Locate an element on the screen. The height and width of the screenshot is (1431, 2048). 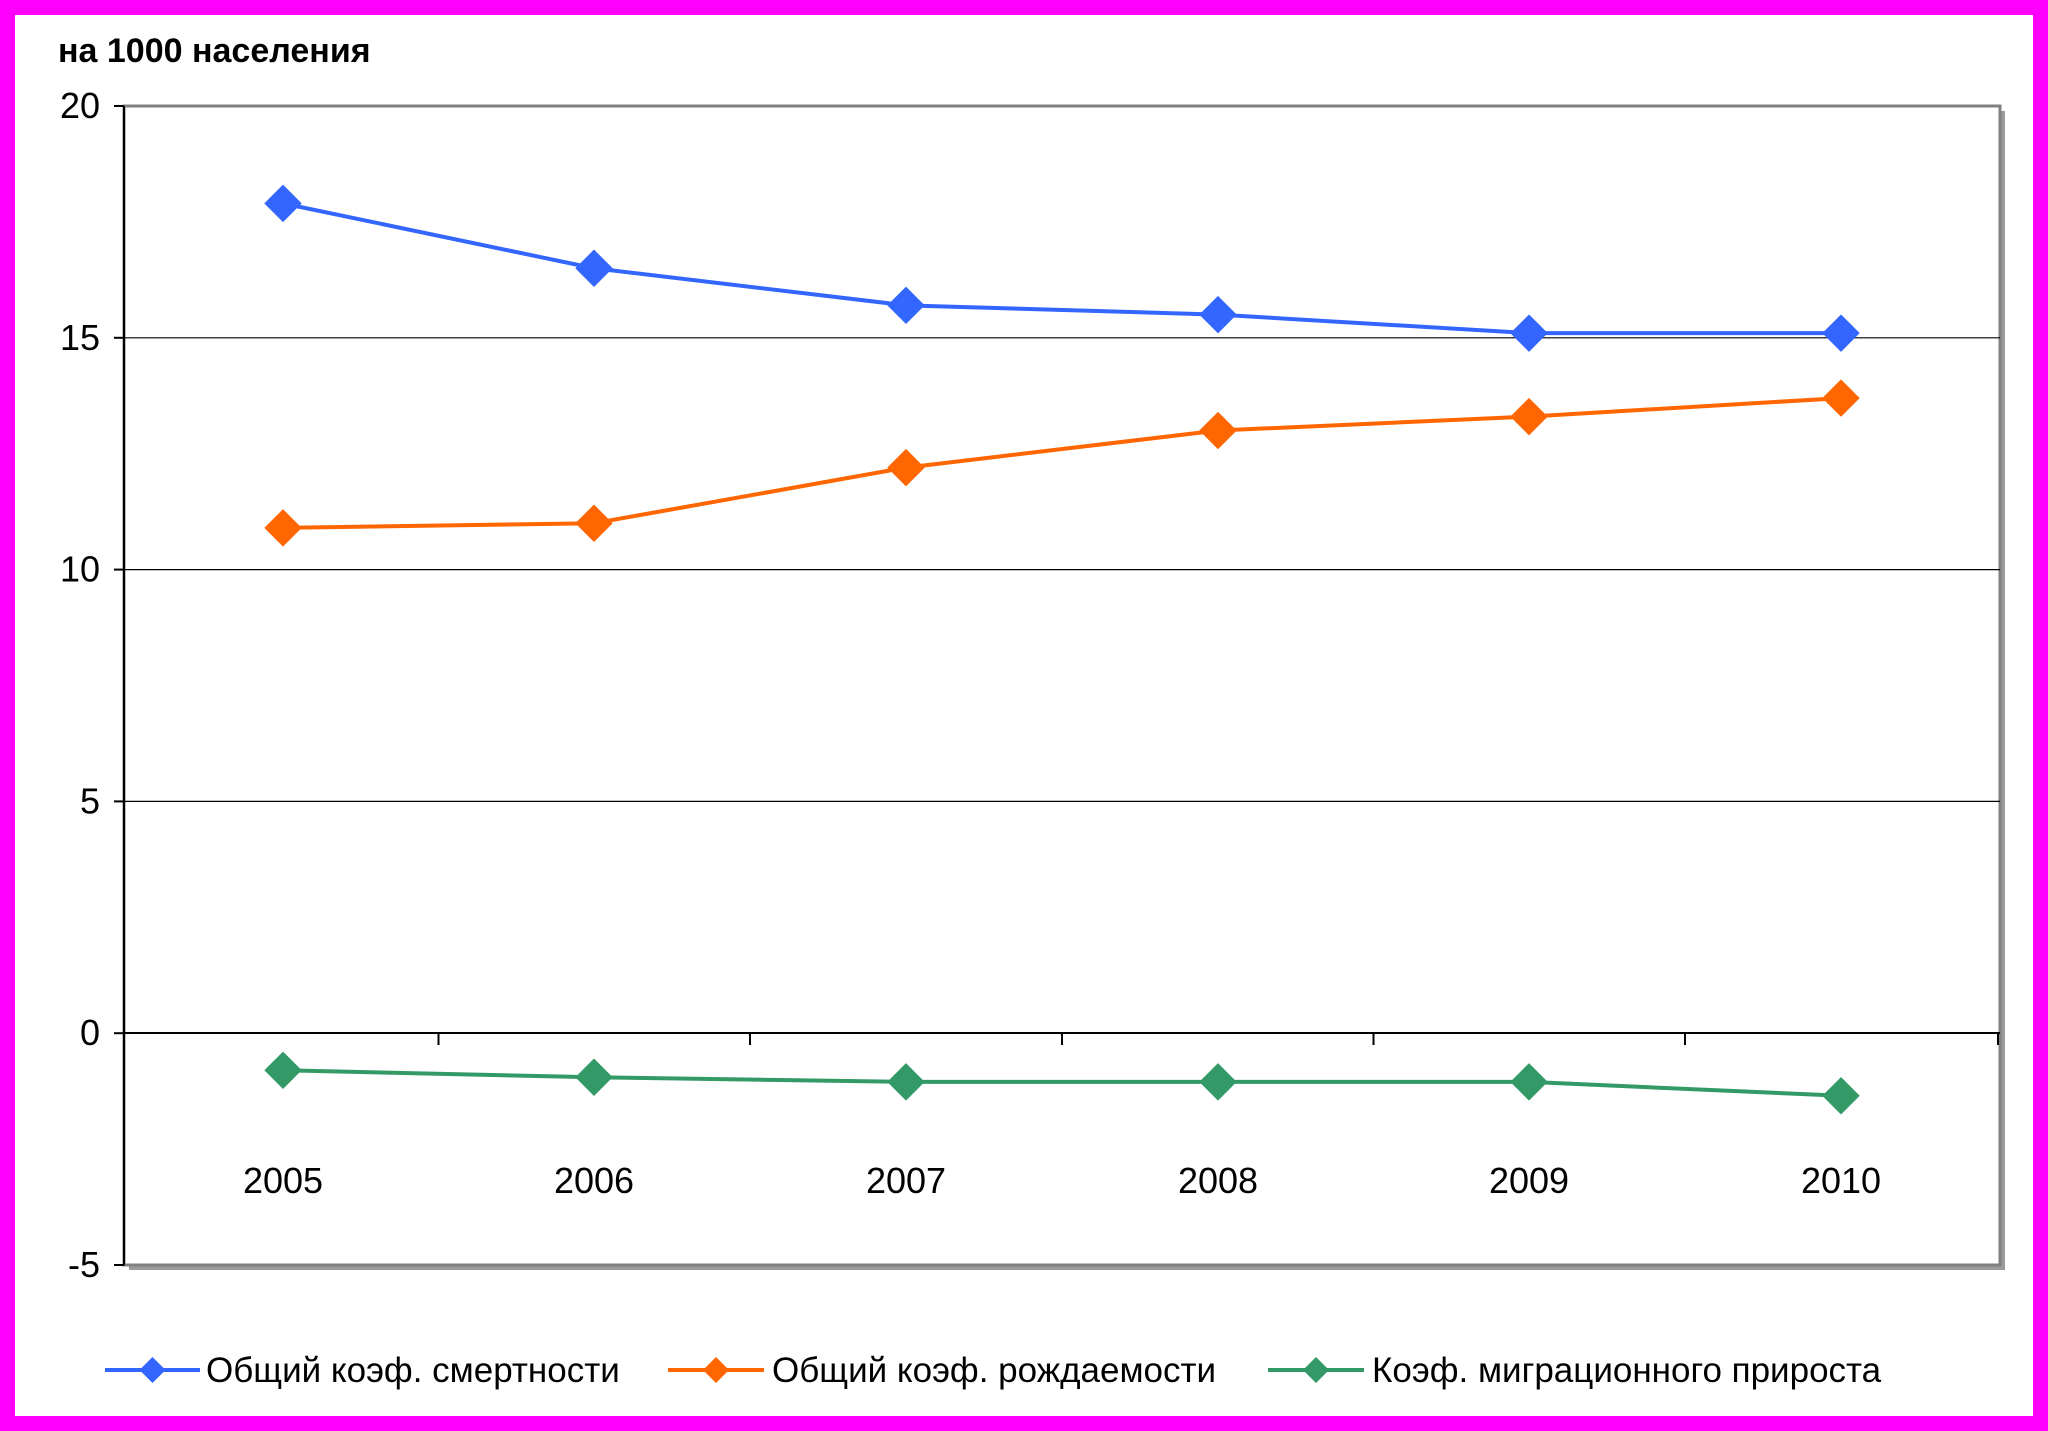
x-tick-label: 2010 is located at coordinates (1841, 1180).